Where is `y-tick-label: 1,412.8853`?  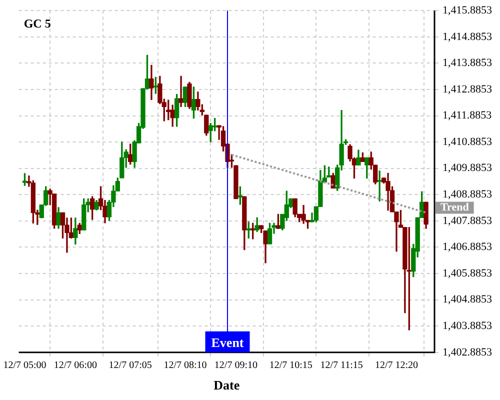 y-tick-label: 1,412.8853 is located at coordinates (467, 89).